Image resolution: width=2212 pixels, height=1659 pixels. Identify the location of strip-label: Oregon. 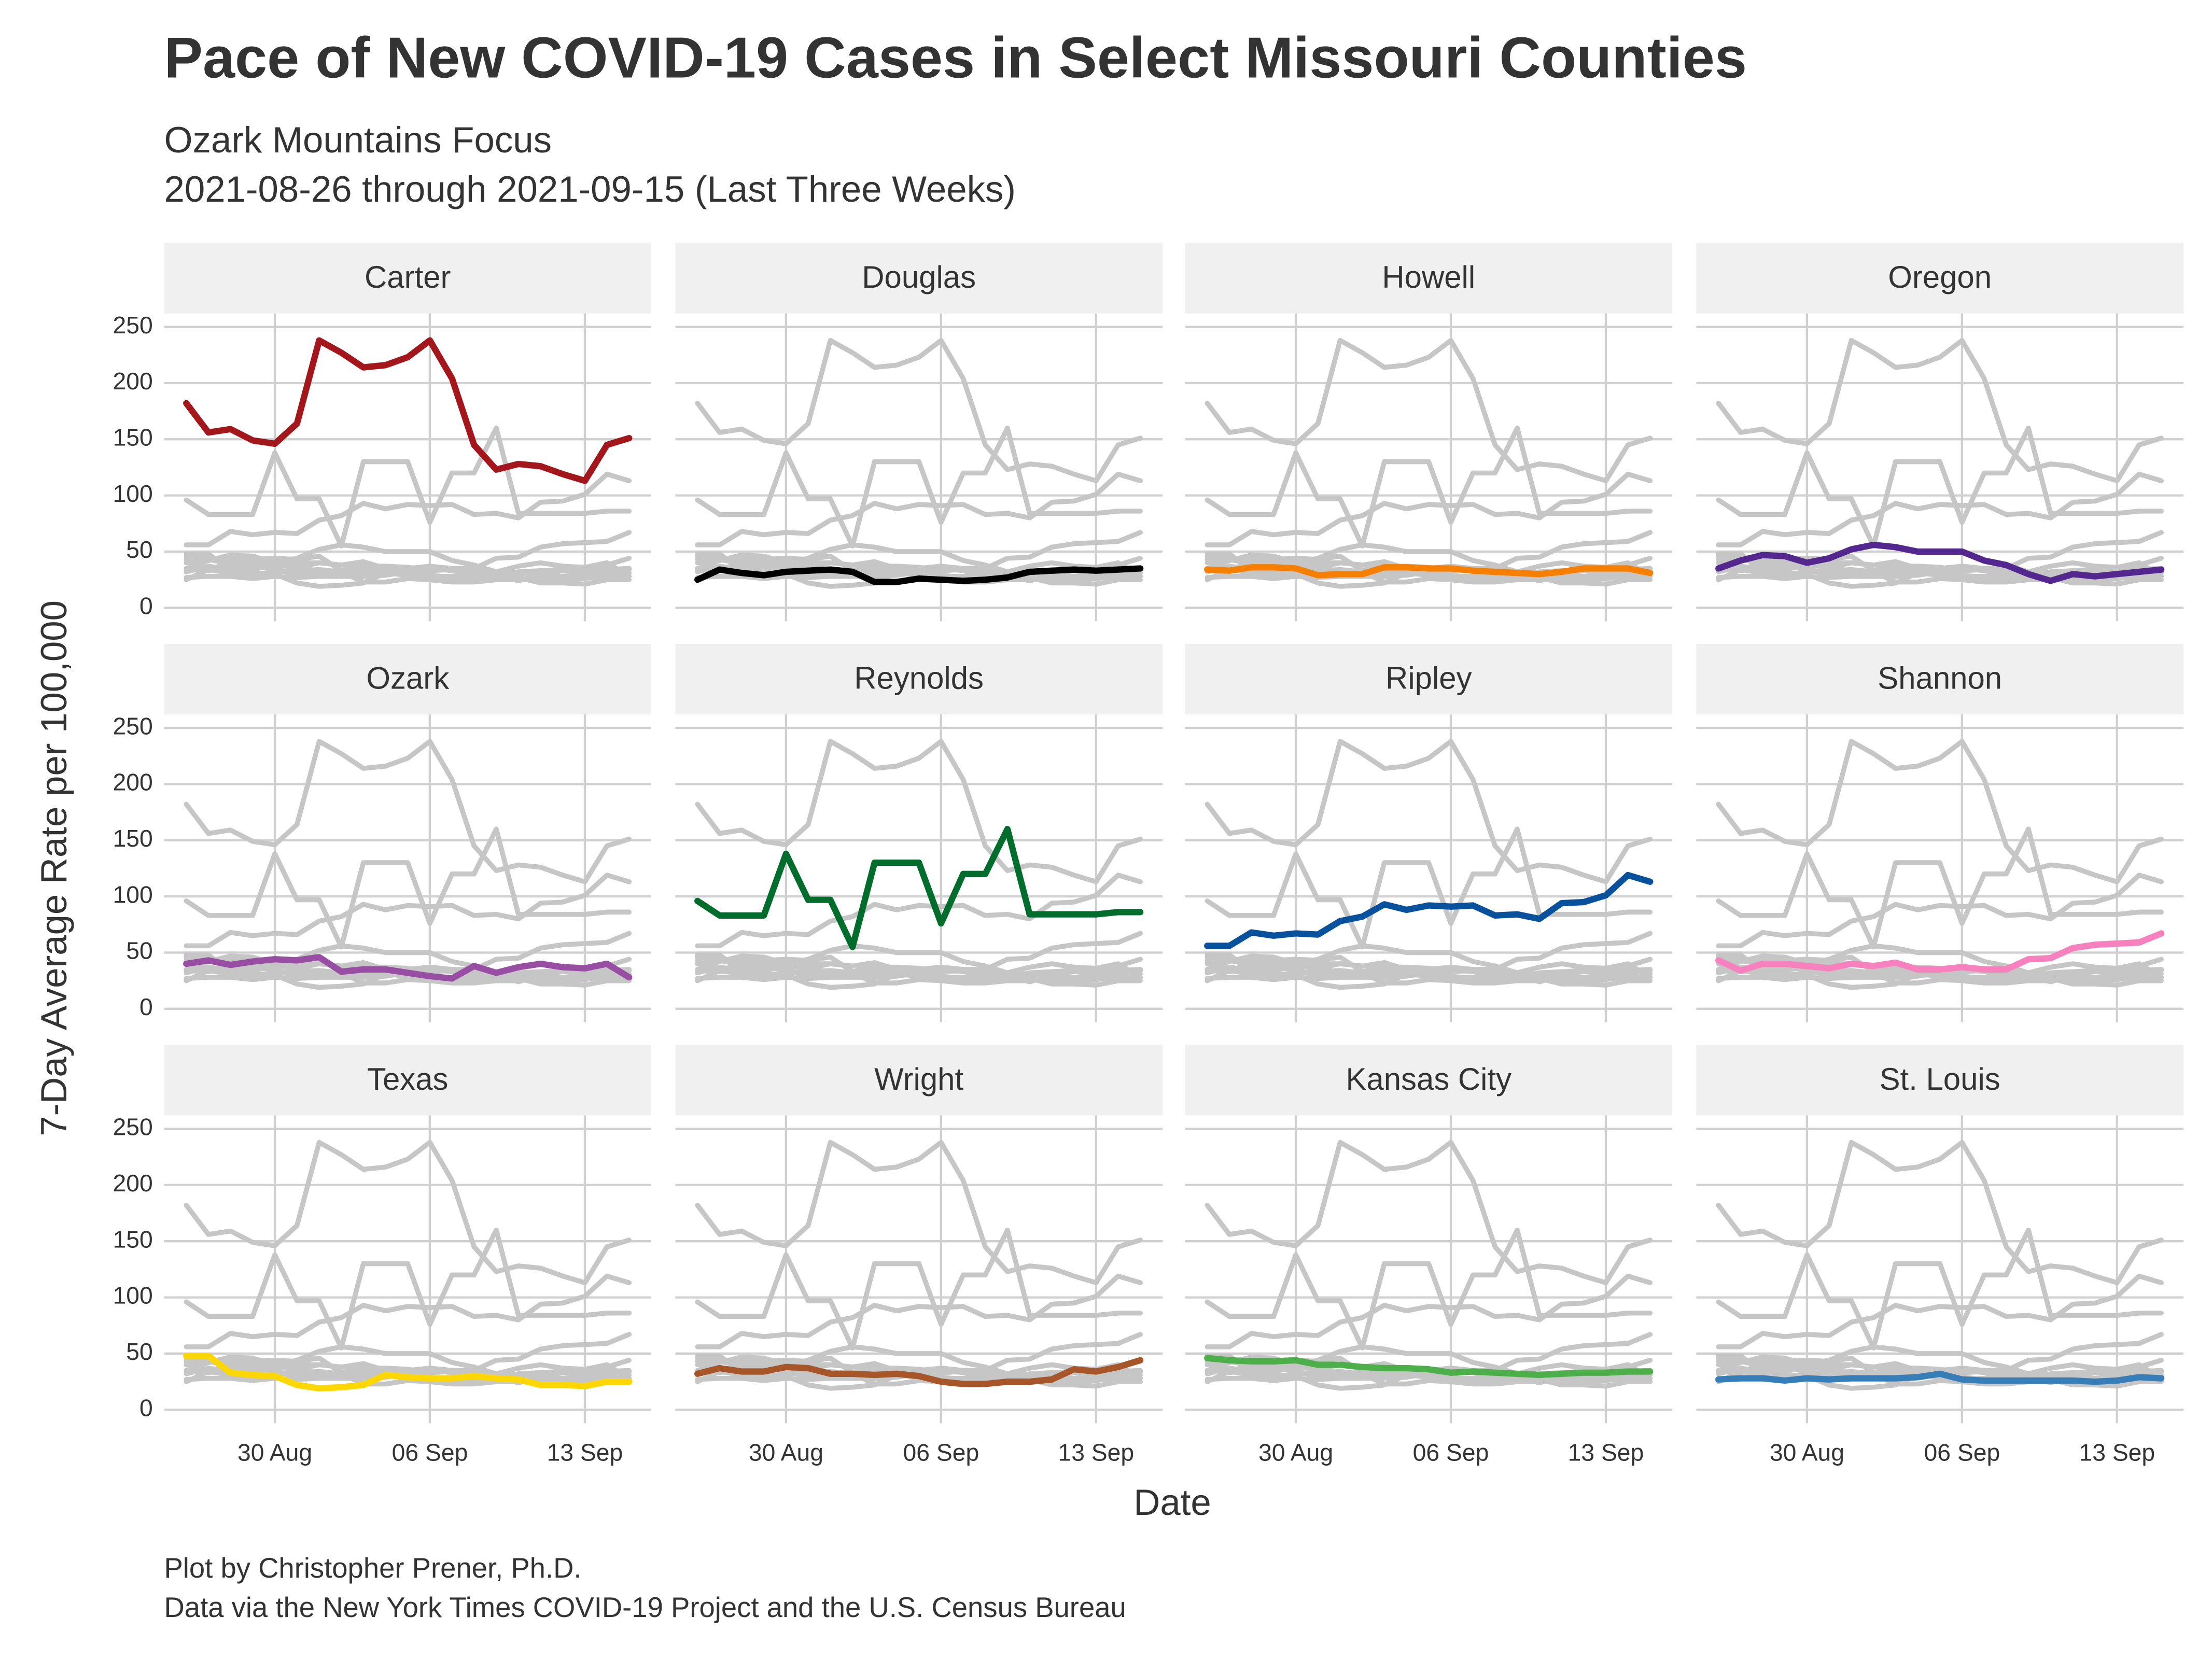
(1940, 277).